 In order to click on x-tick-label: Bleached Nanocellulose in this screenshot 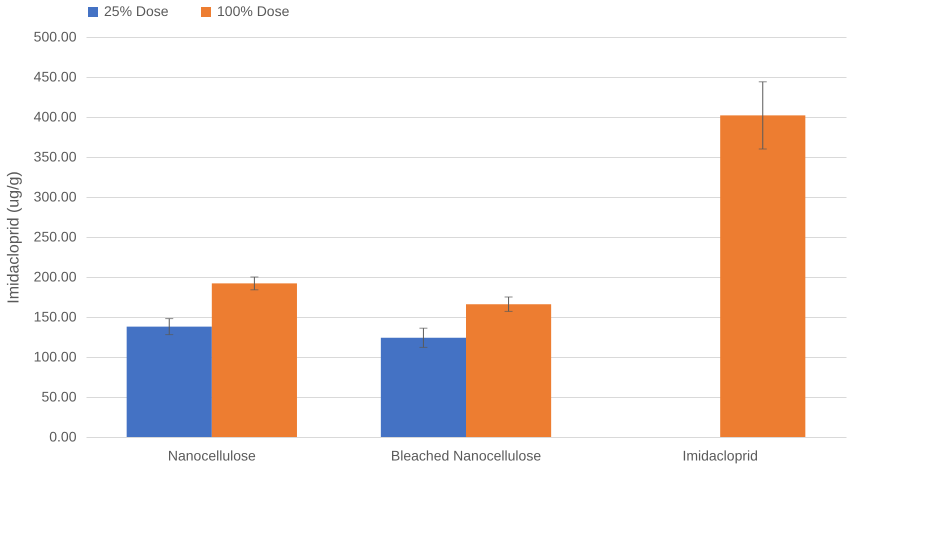, I will do `click(466, 456)`.